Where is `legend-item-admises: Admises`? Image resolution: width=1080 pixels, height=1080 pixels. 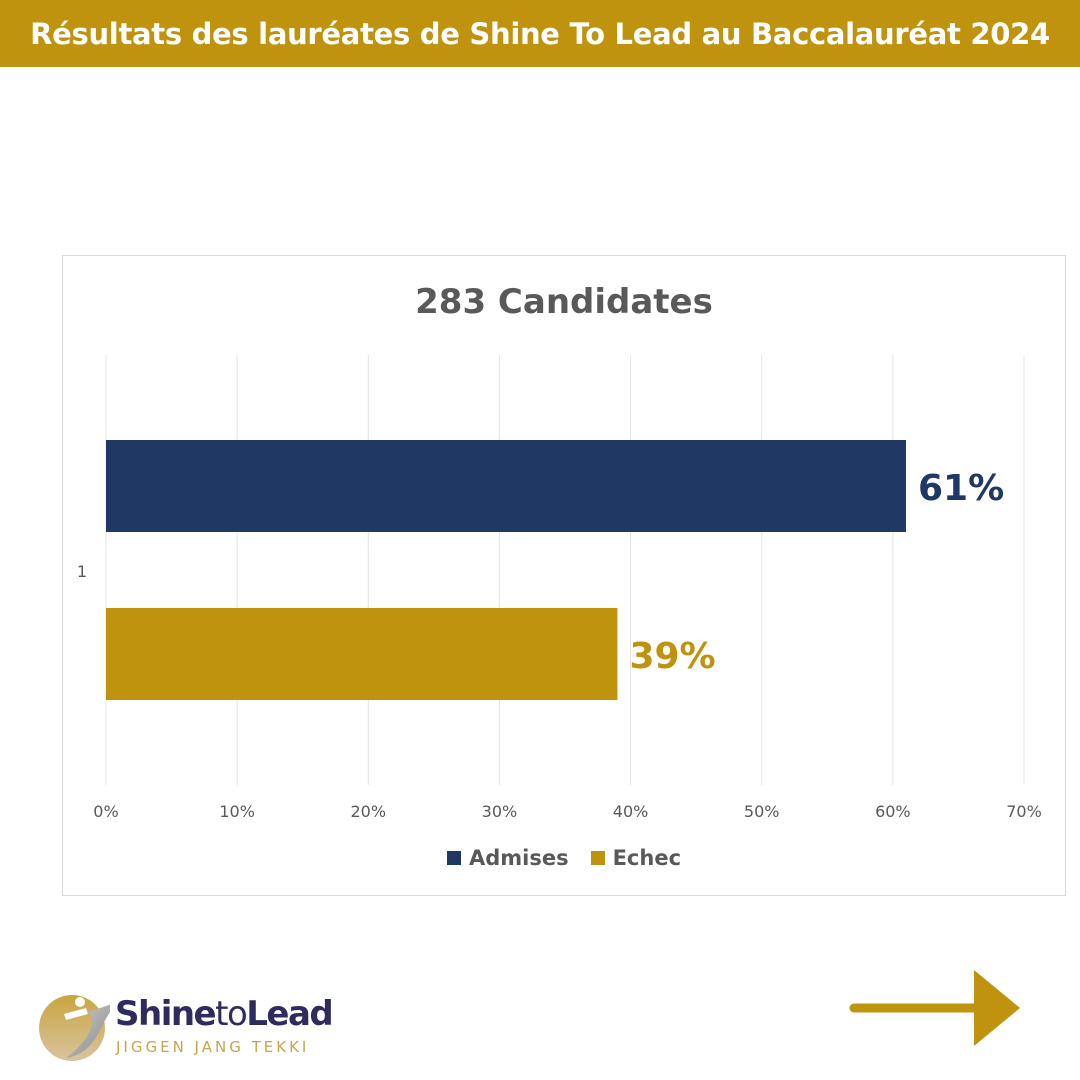 legend-item-admises: Admises is located at coordinates (507, 858).